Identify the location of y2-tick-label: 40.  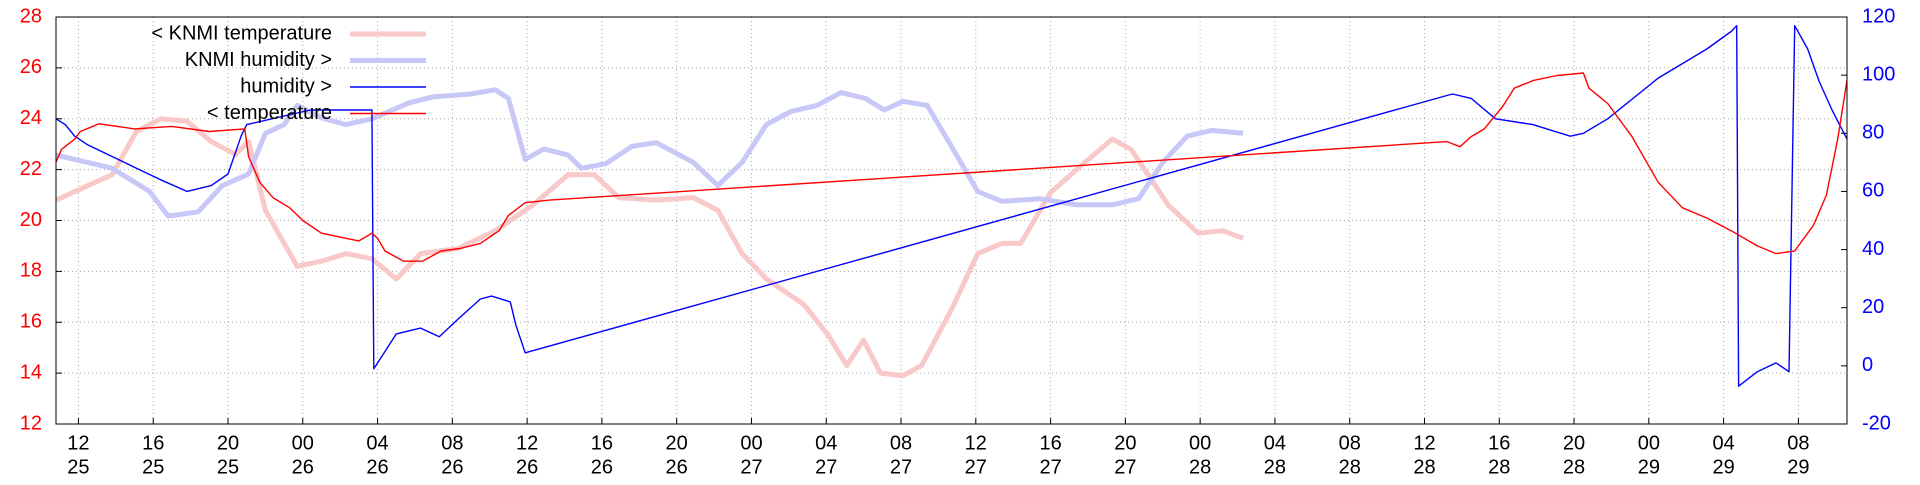
(1873, 249).